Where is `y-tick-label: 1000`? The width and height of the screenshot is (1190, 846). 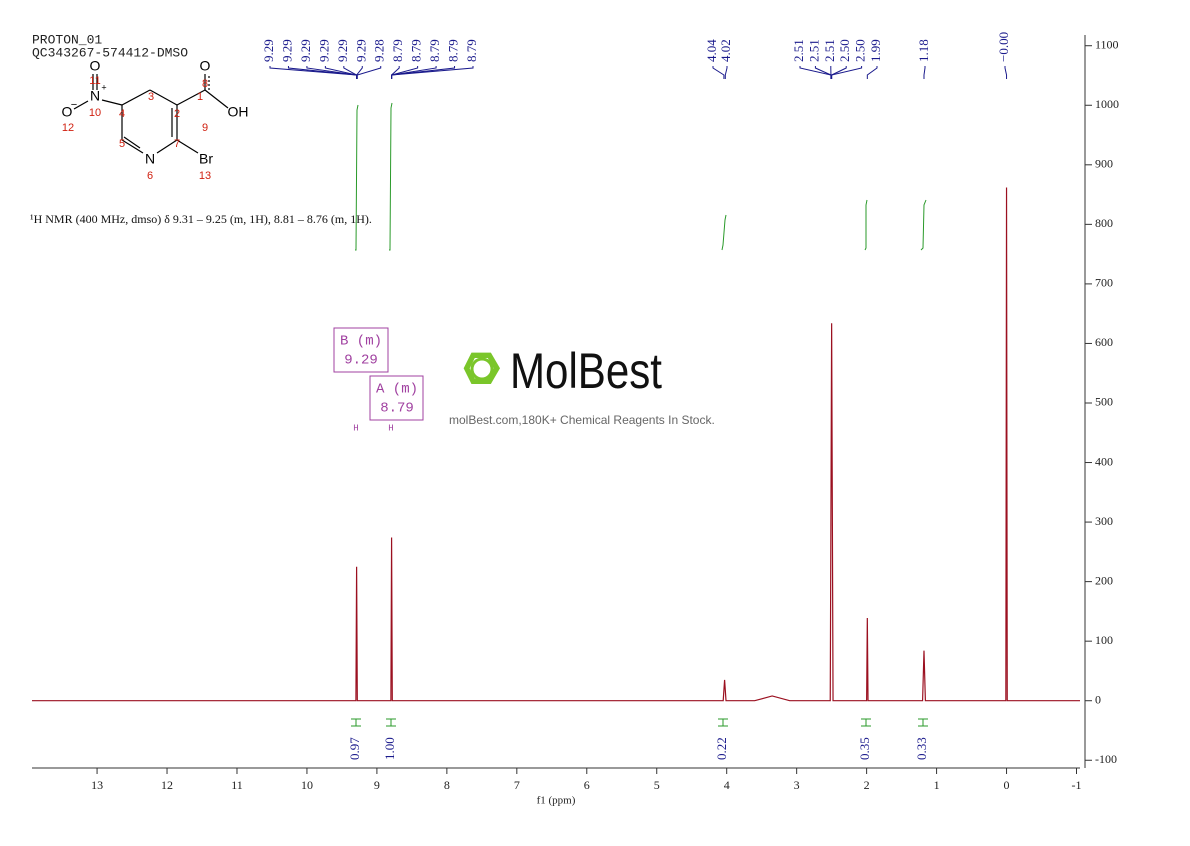
y-tick-label: 1000 is located at coordinates (1107, 104).